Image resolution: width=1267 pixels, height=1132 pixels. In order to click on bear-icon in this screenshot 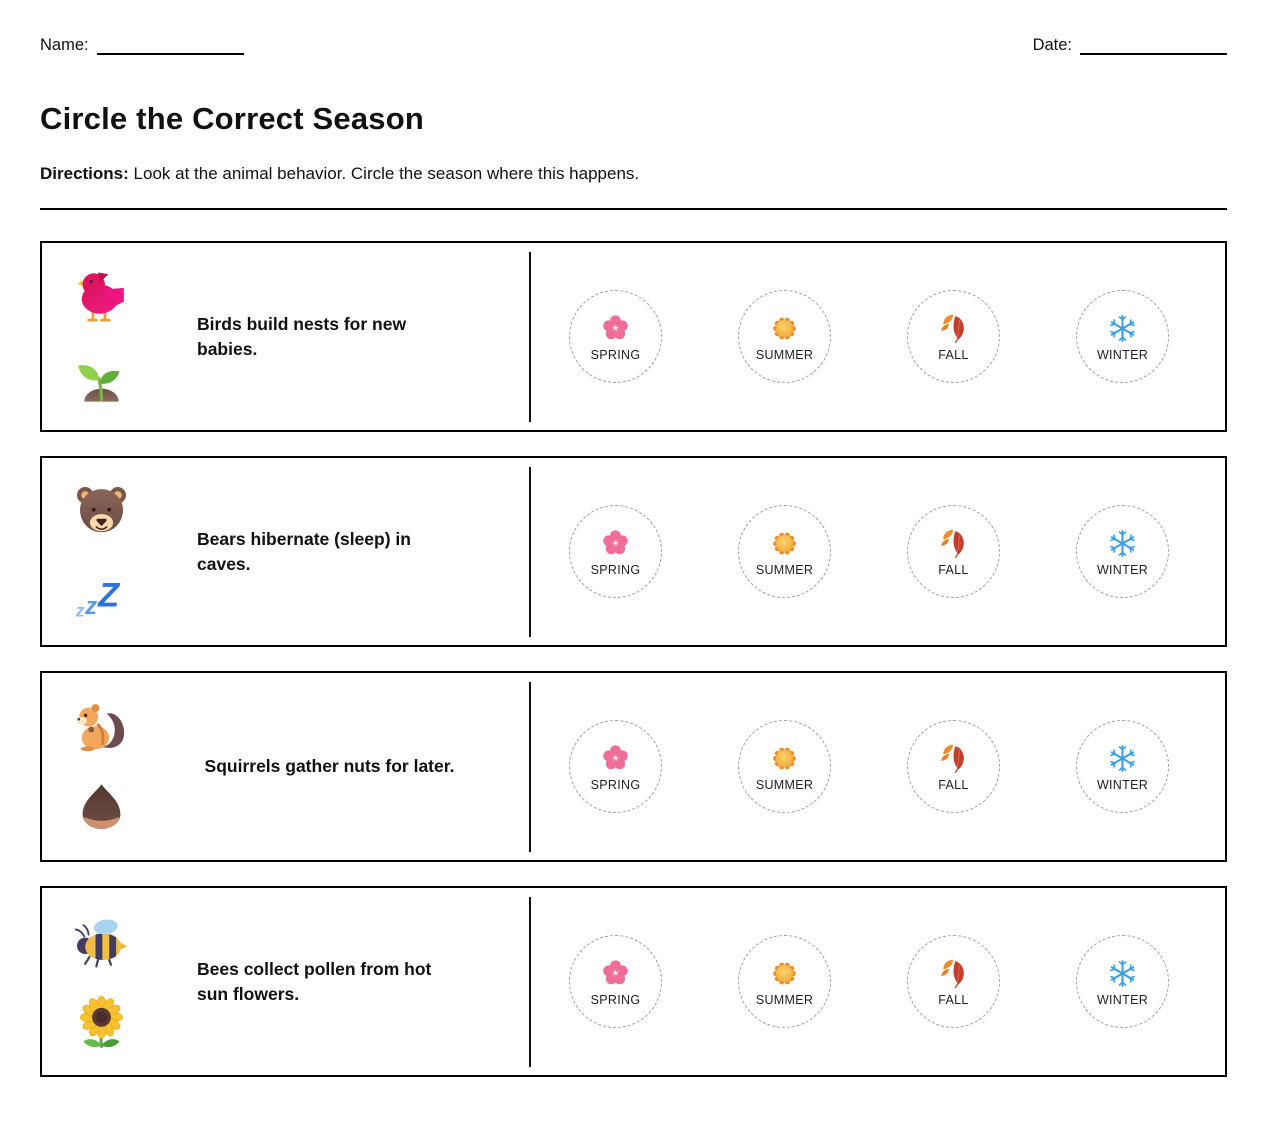, I will do `click(101, 511)`.